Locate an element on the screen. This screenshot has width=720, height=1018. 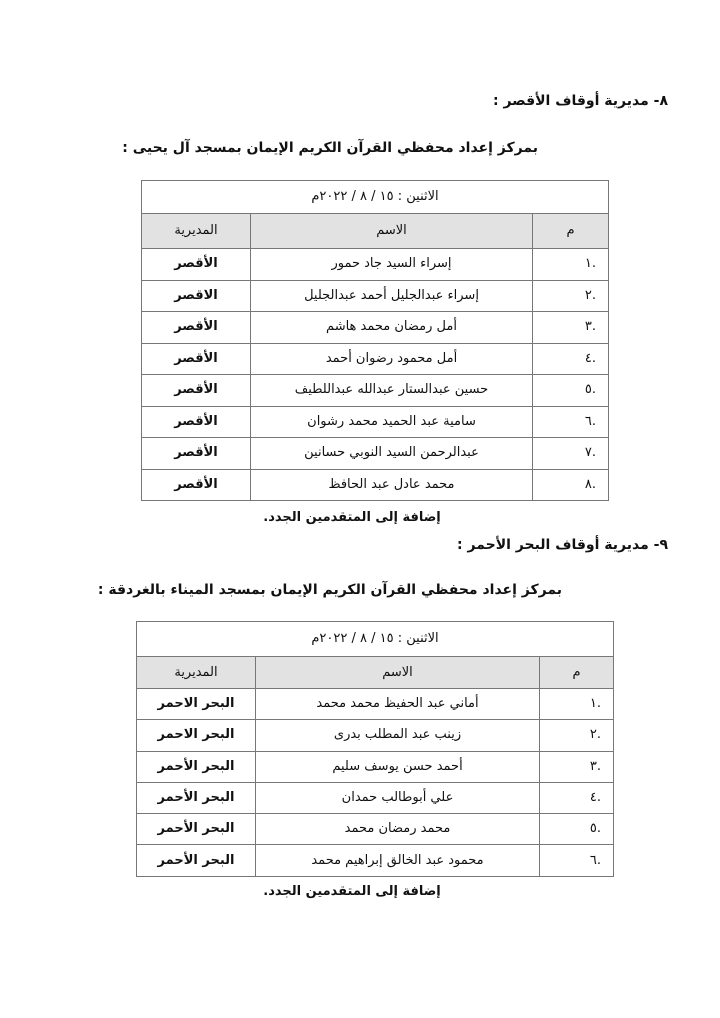
table-row: .٥ حسين عبدالستار عبدالله عبداللطيف الأقصر is located at coordinates (375, 390).